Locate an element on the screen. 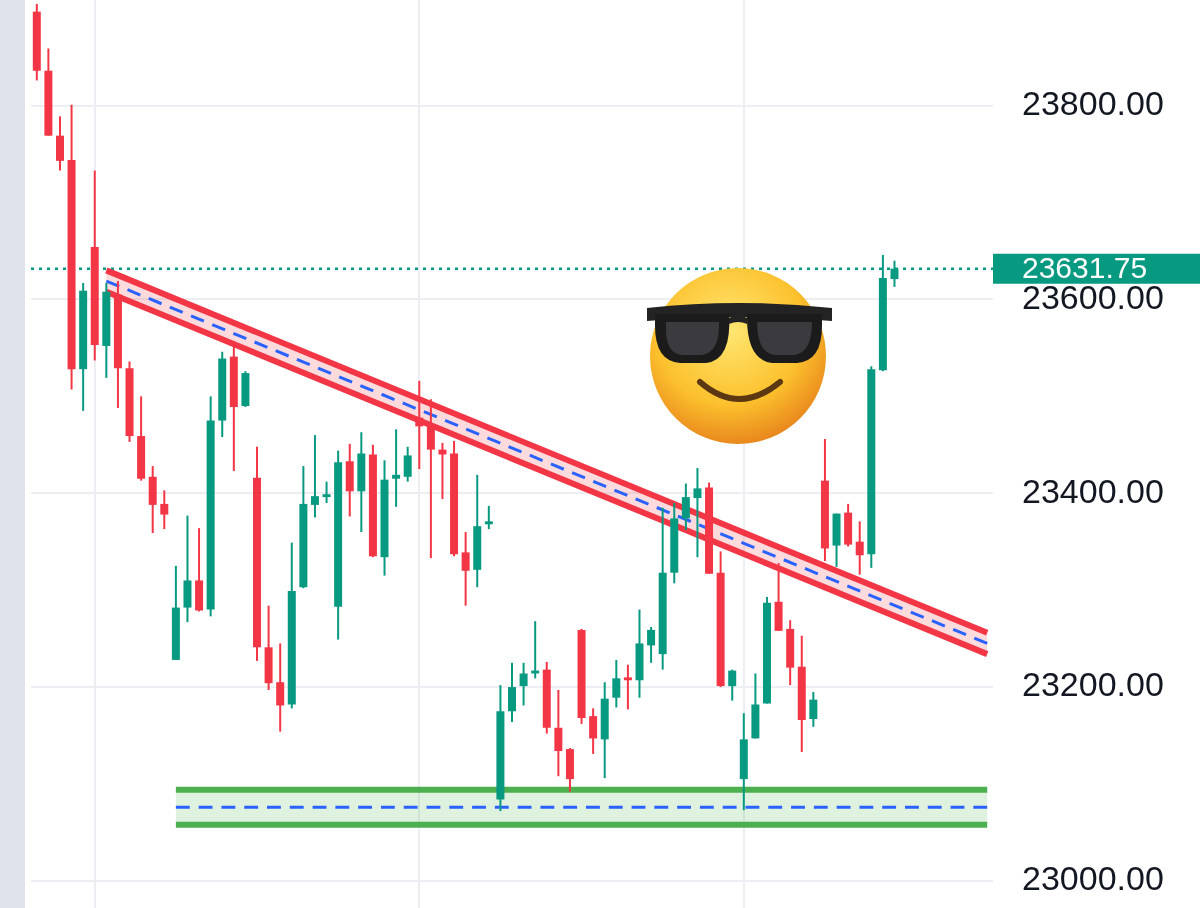 The height and width of the screenshot is (908, 1200). y-tick-label: 23400.00 is located at coordinates (1093, 490).